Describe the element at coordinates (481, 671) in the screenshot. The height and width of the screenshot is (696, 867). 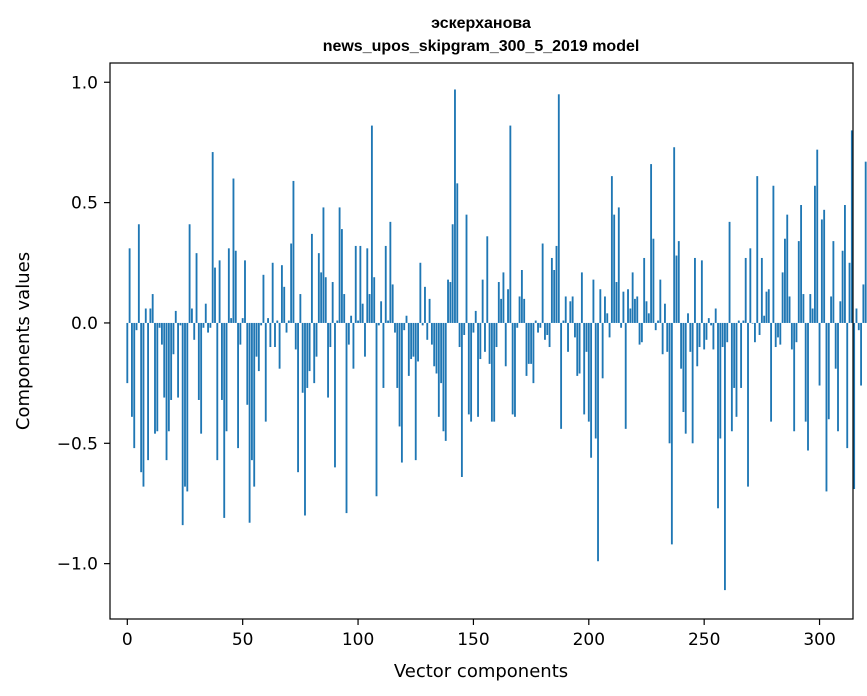
I see `x-axis-label: Vector components` at that location.